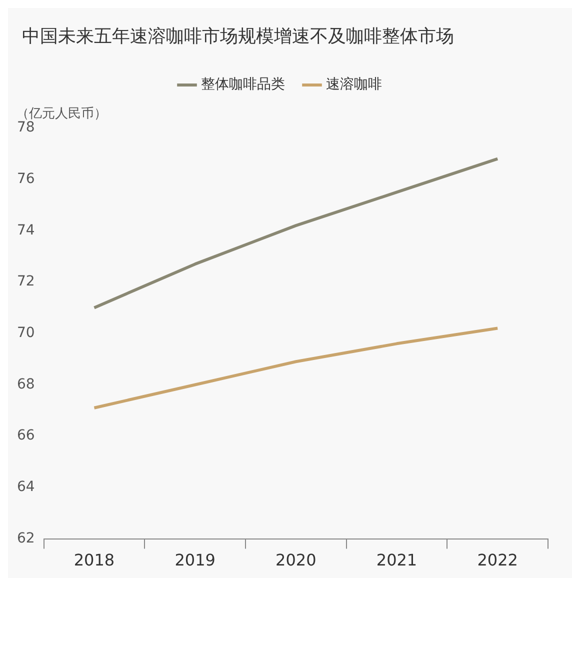 This screenshot has width=580, height=672. Describe the element at coordinates (94, 560) in the screenshot. I see `x-tick-label: 2018` at that location.